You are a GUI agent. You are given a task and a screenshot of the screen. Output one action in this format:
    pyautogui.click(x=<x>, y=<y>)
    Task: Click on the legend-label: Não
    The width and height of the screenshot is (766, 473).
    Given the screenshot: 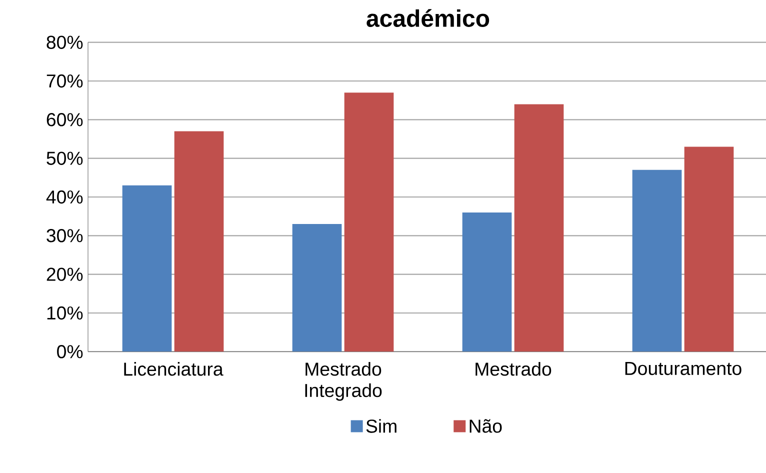 What is the action you would take?
    pyautogui.click(x=486, y=426)
    